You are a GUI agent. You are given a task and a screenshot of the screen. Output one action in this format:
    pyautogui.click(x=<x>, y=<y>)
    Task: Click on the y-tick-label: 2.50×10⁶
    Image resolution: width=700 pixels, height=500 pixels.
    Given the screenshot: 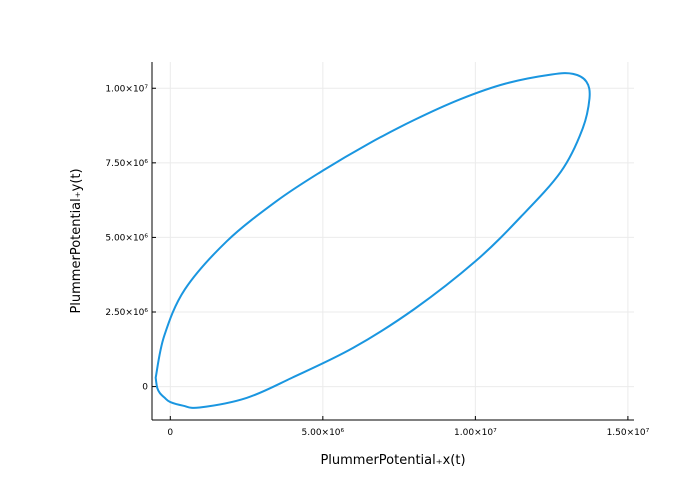 What is the action you would take?
    pyautogui.click(x=126, y=313)
    